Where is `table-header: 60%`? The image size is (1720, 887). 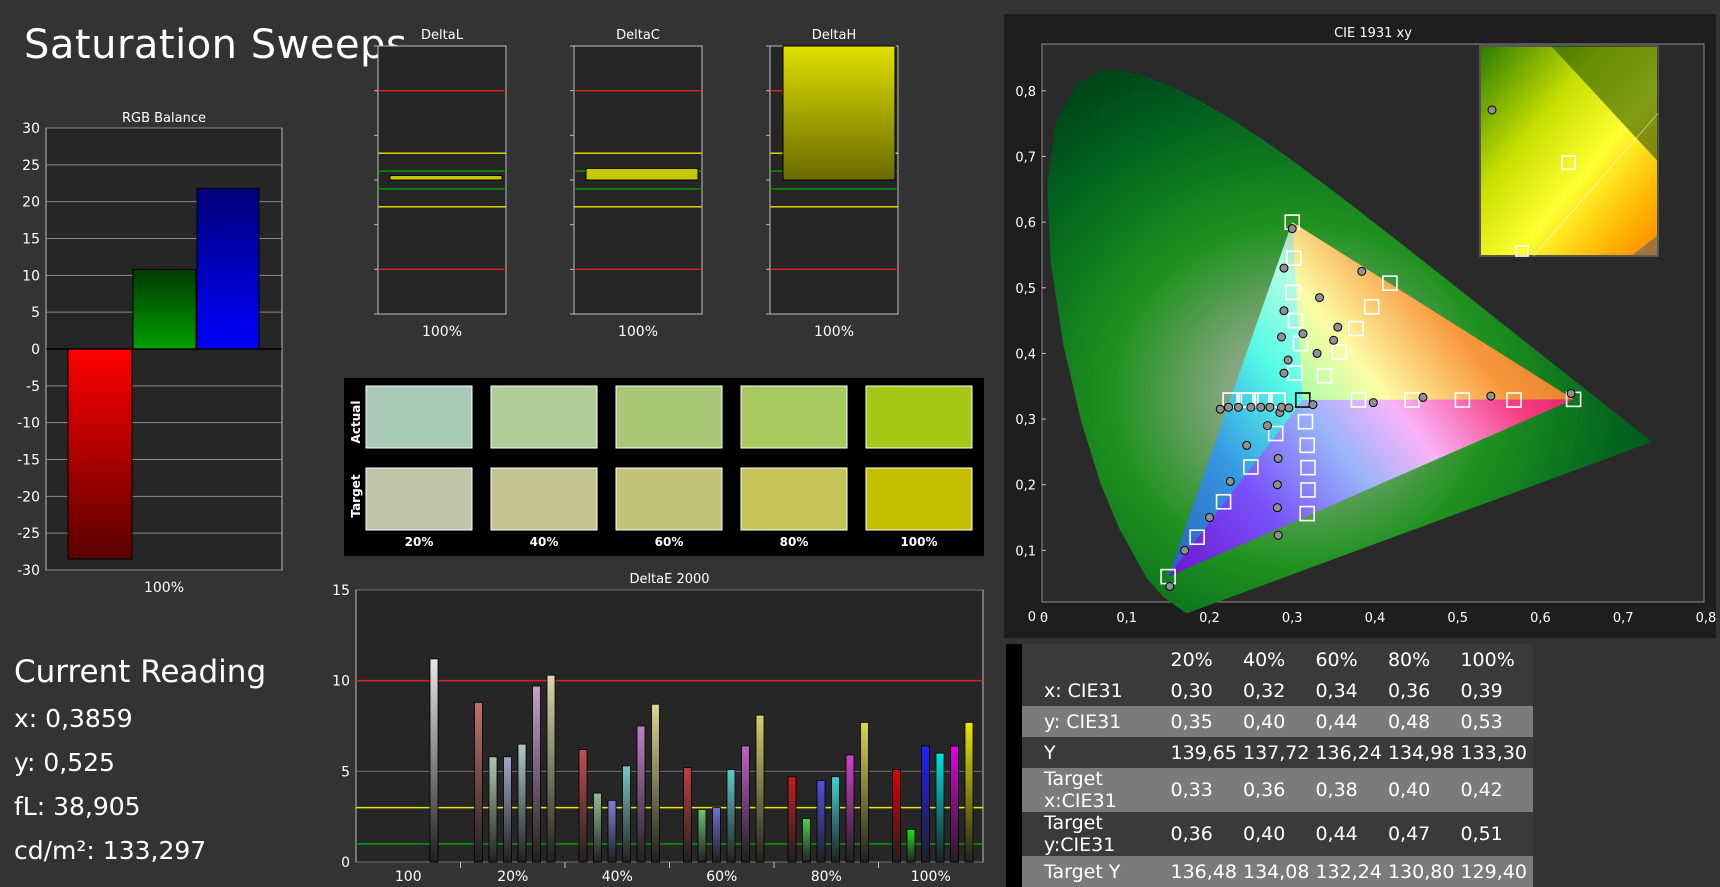
table-header: 60% is located at coordinates (1351, 659).